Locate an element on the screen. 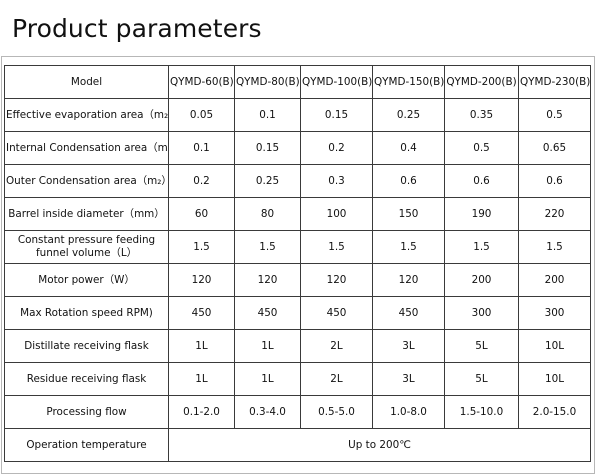 The height and width of the screenshot is (476, 599). row-label-barrel-diameter: Barrel inside diameter（mm） is located at coordinates (86, 214).